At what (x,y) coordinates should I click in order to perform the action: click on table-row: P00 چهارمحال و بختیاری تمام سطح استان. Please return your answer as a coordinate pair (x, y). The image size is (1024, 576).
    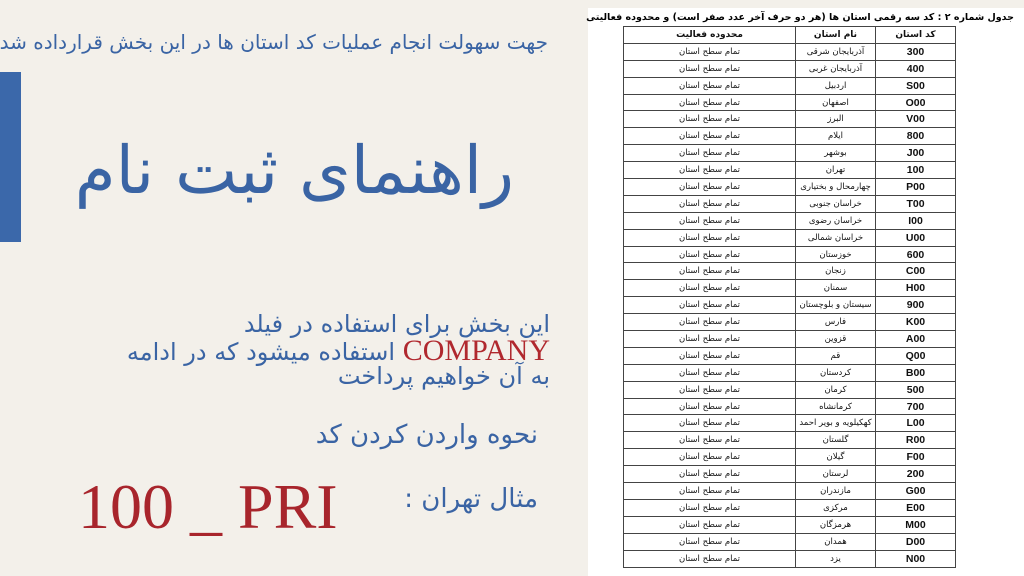
    Looking at the image, I should click on (789, 187).